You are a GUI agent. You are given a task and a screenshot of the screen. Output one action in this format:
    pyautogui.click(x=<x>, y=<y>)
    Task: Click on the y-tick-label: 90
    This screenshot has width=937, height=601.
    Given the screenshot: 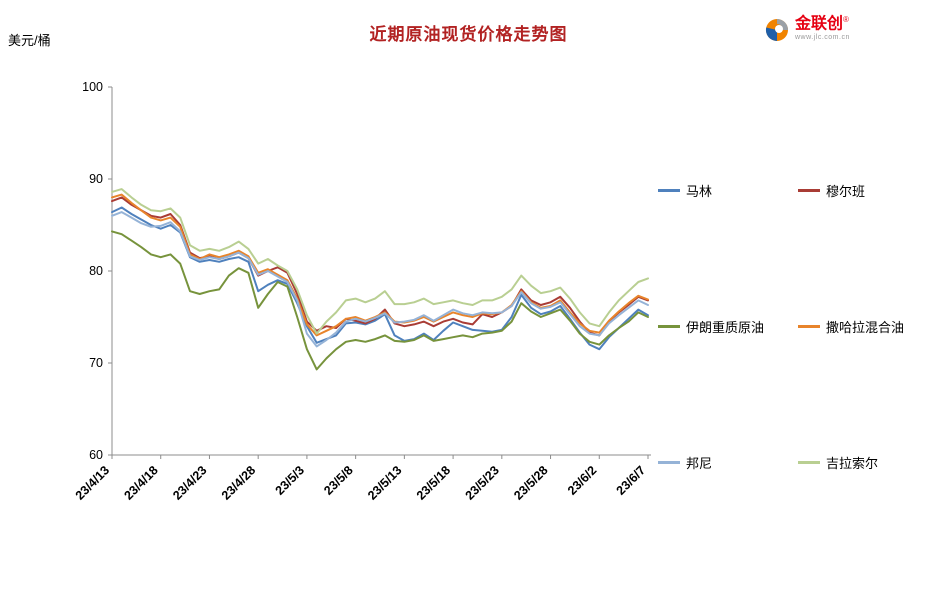 What is the action you would take?
    pyautogui.click(x=96, y=179)
    